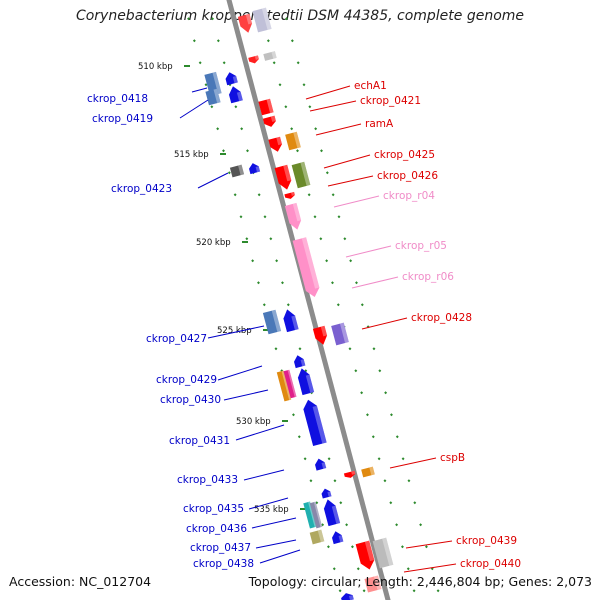  I want to click on gene-label: ckrop_0438, so click(223, 564).